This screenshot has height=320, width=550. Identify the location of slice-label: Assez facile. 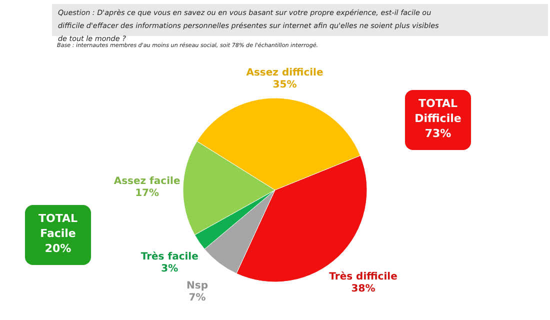
(147, 181).